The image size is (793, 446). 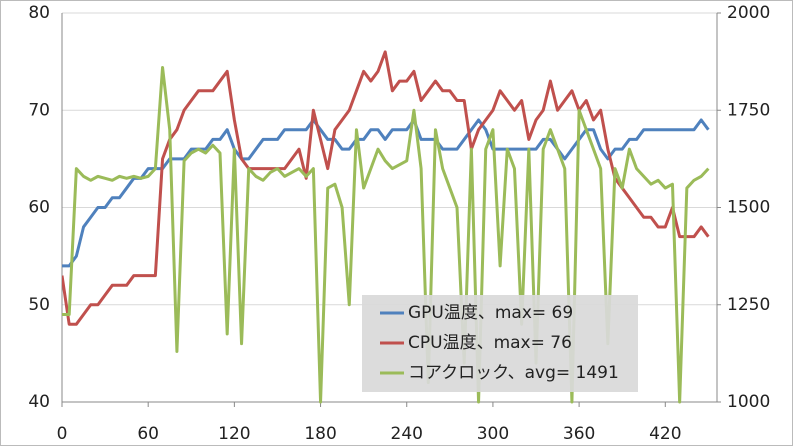 I want to click on x-tick-label: 300, so click(x=493, y=434).